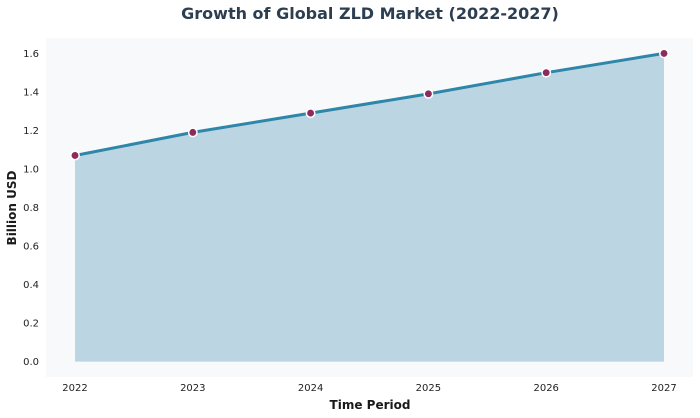 The image size is (700, 418). Describe the element at coordinates (31, 208) in the screenshot. I see `y-tick-label: 0.8` at that location.